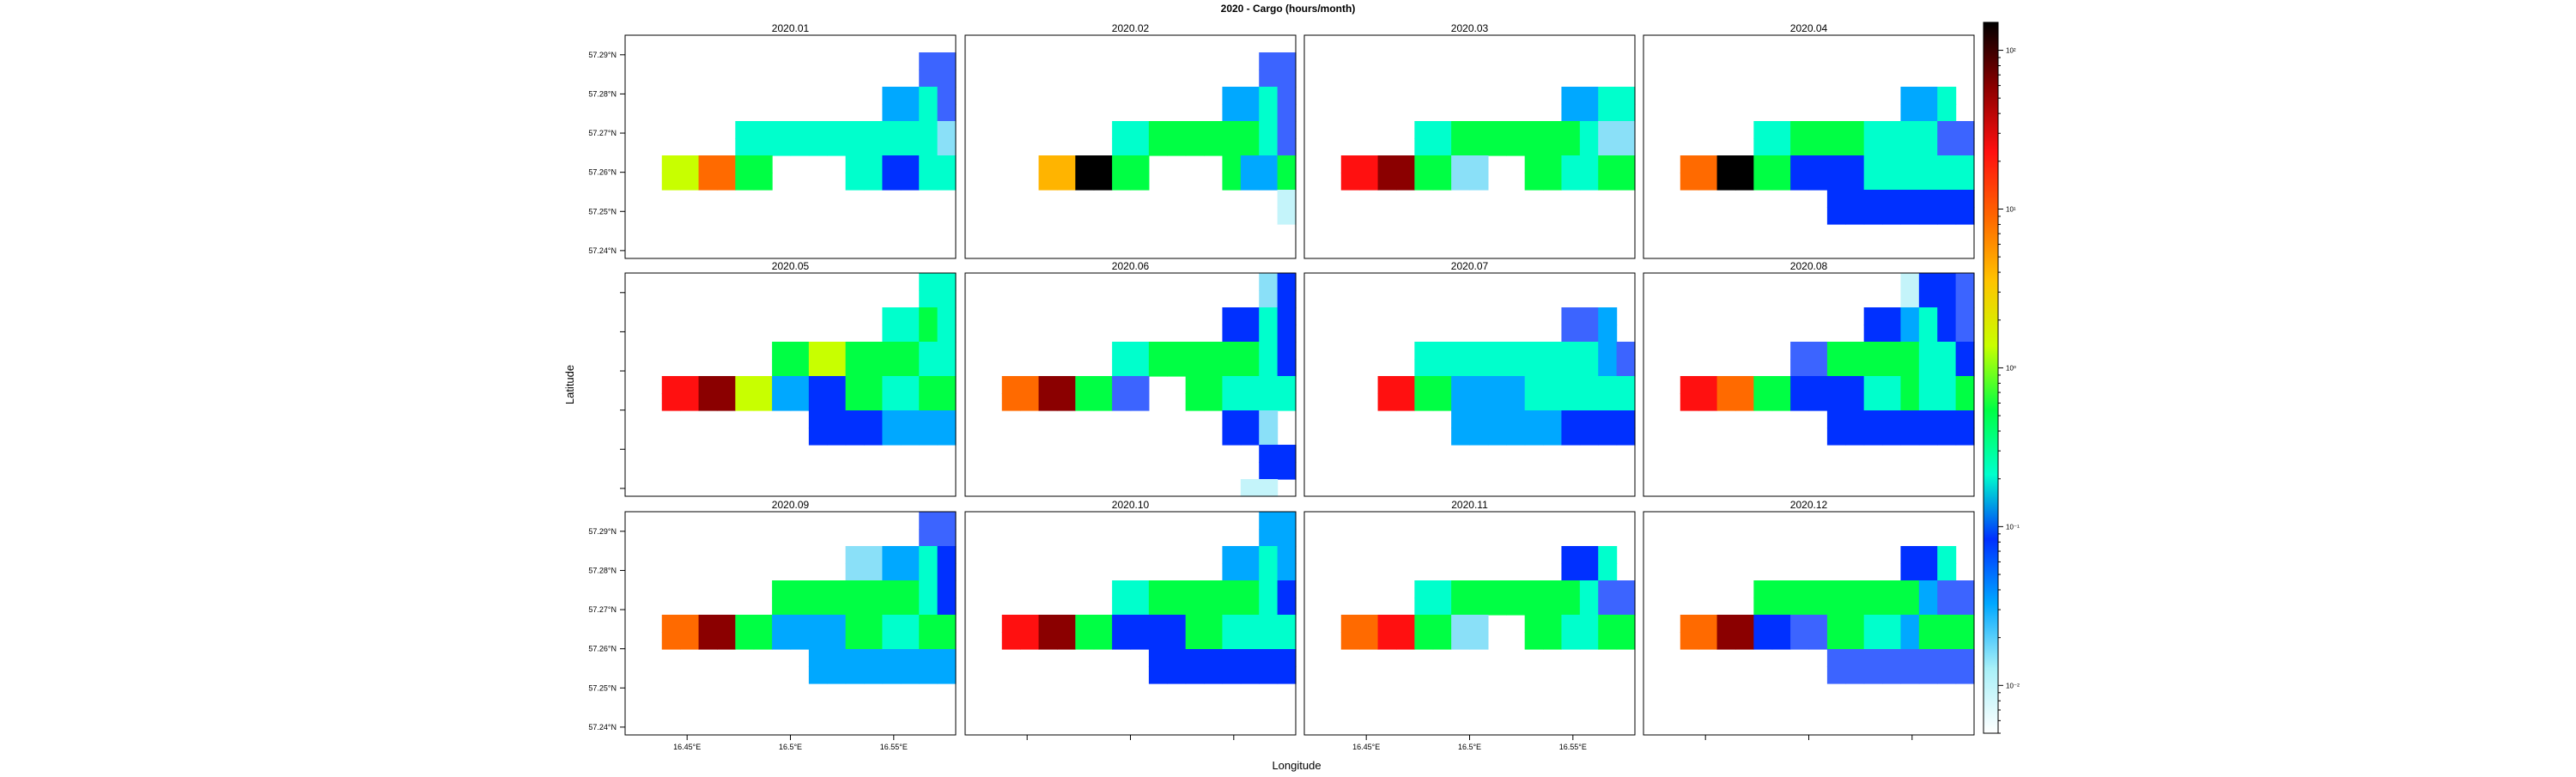 This screenshot has height=777, width=2576. What do you see at coordinates (602, 93) in the screenshot?
I see `y-tick-label: 57.28°N` at bounding box center [602, 93].